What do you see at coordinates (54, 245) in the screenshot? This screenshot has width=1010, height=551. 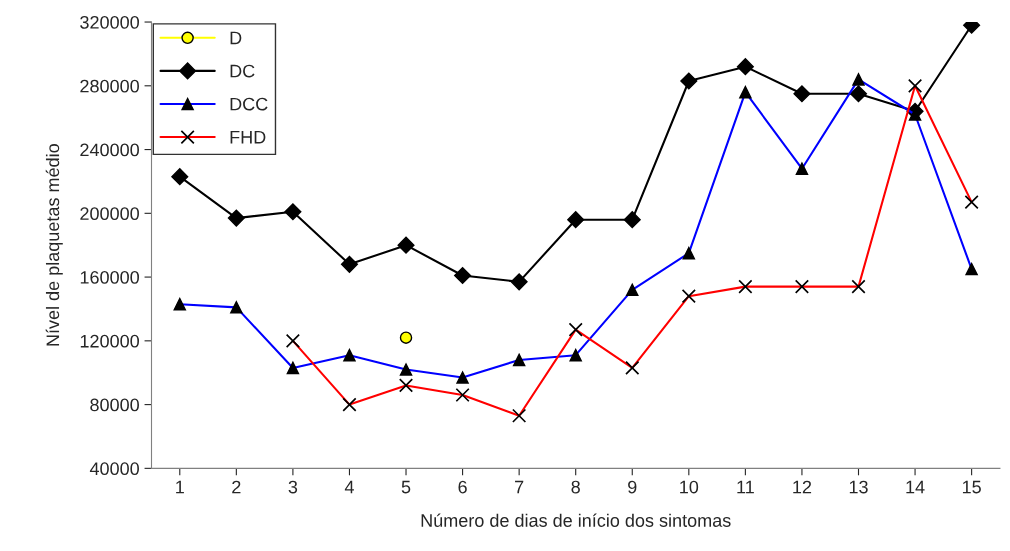 I see `y-axis-title: Nível de plaquetas médio` at bounding box center [54, 245].